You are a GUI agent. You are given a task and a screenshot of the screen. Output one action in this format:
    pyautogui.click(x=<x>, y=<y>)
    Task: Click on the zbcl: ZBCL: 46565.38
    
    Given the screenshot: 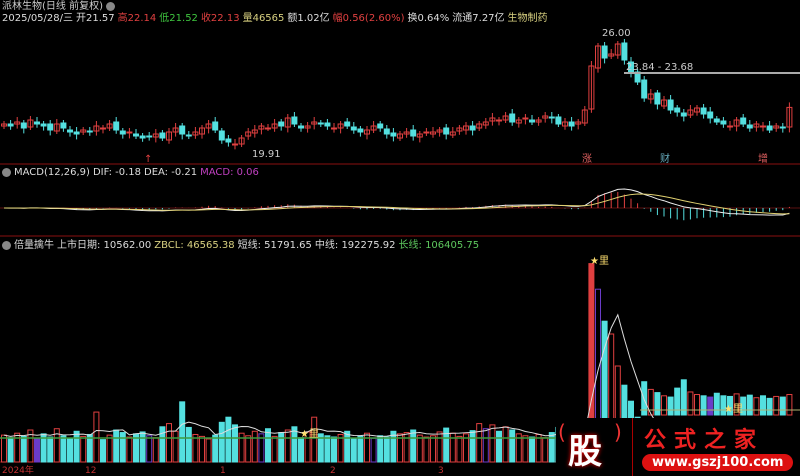 What is the action you would take?
    pyautogui.click(x=194, y=245)
    